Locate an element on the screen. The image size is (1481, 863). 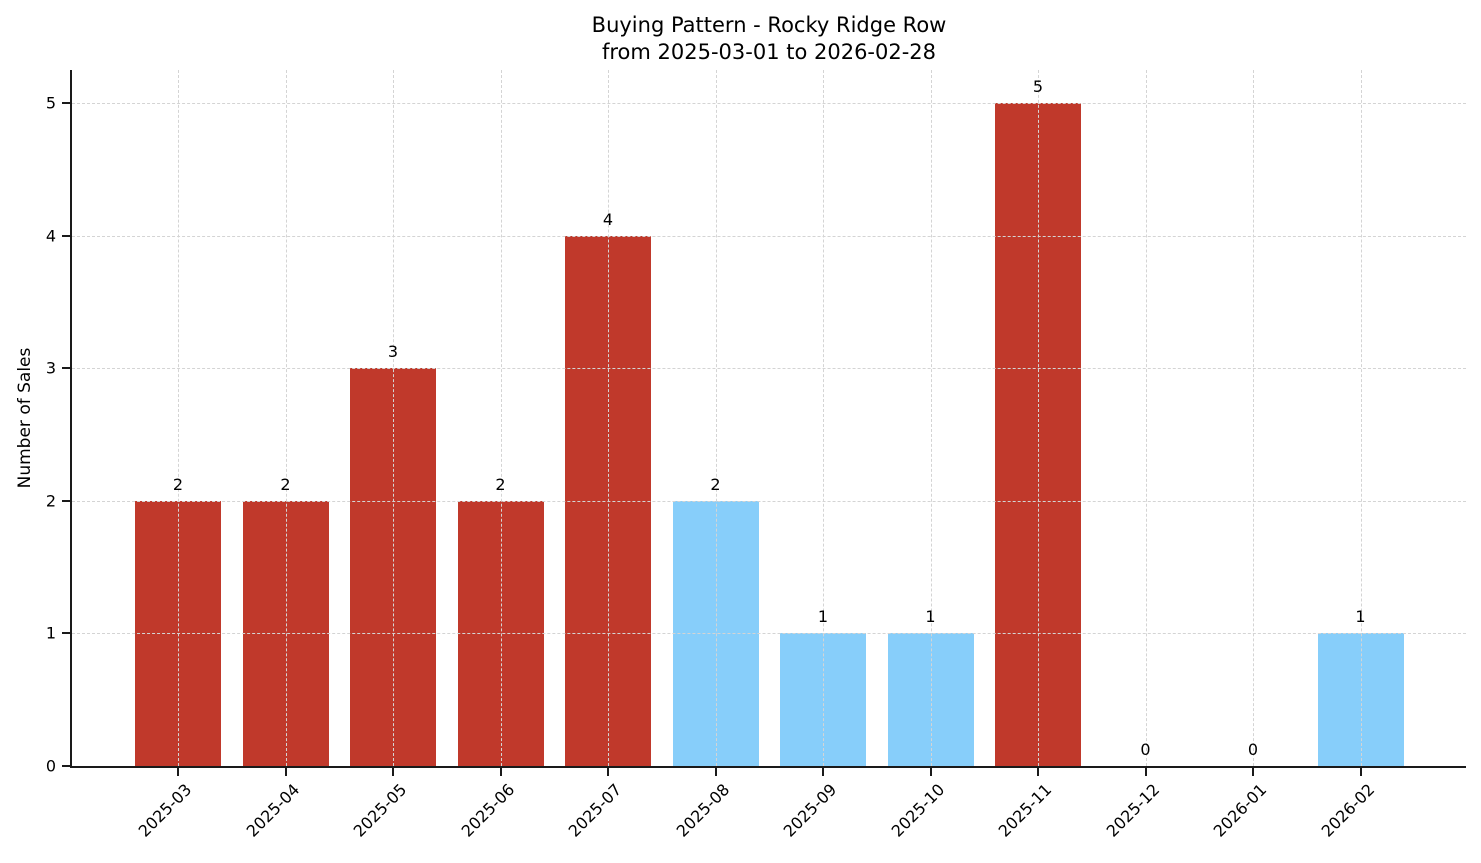
x-tick-label: 2025-10 is located at coordinates (917, 810).